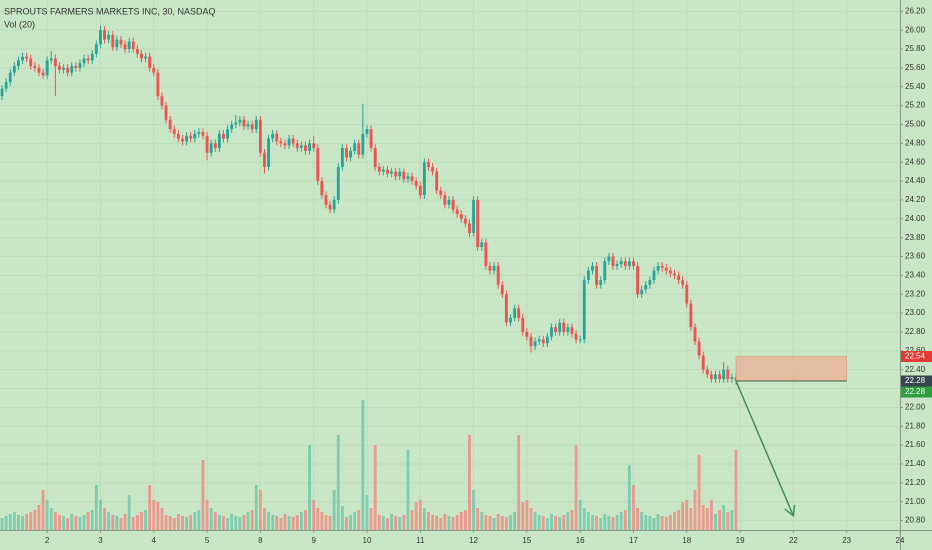  What do you see at coordinates (100, 540) in the screenshot?
I see `x-tick-label: 3` at bounding box center [100, 540].